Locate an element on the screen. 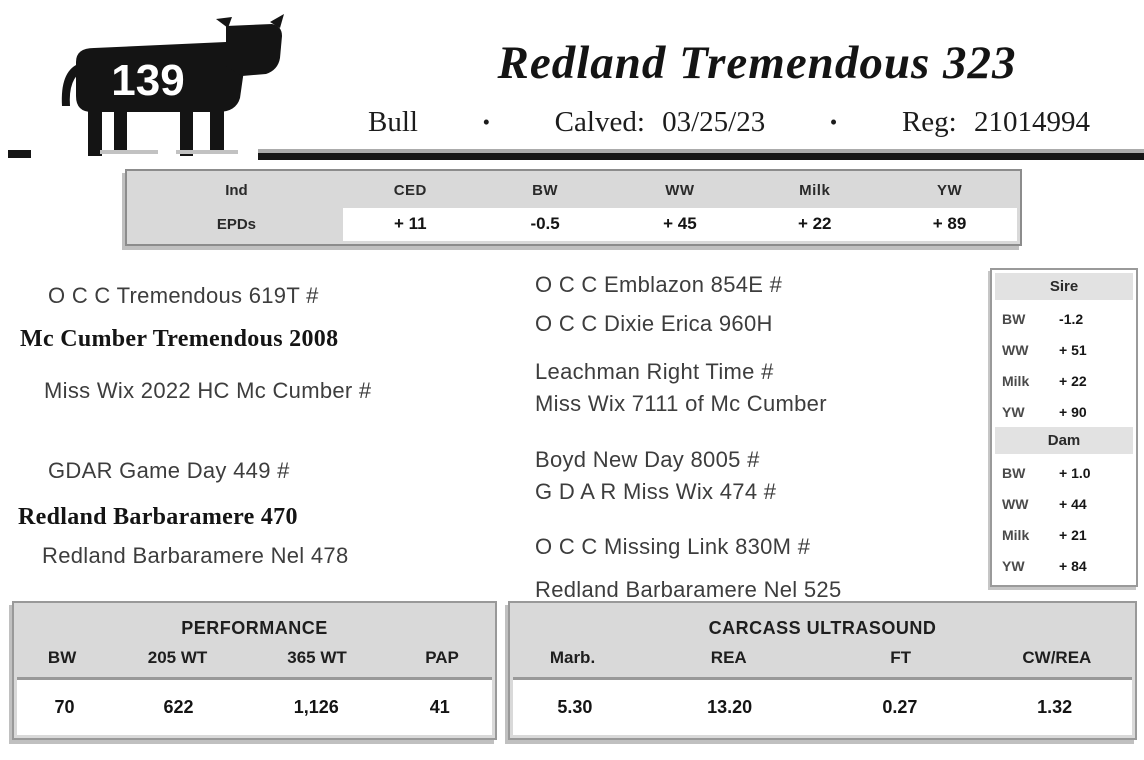  reg-label: Reg: is located at coordinates (929, 122).